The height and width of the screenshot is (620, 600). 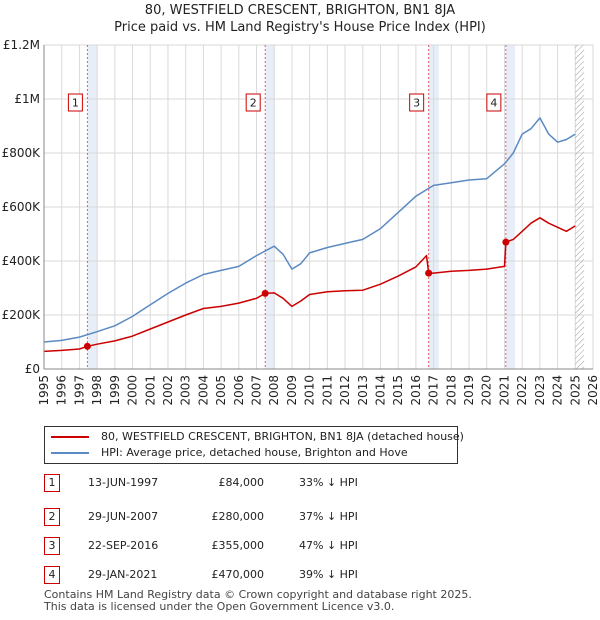 What do you see at coordinates (133, 390) in the screenshot?
I see `x-tick-label: 2000` at bounding box center [133, 390].